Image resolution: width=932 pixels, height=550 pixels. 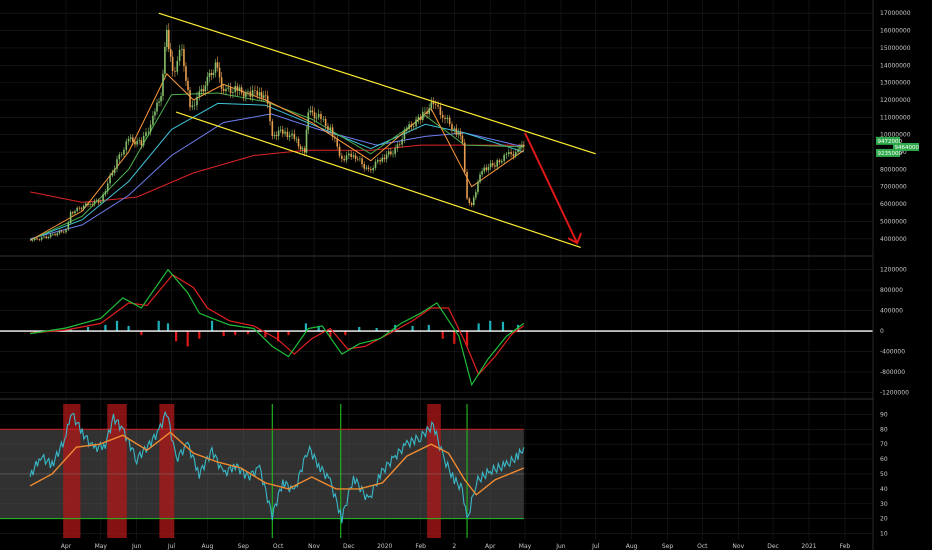 What do you see at coordinates (595, 546) in the screenshot?
I see `x-tick-label: Jul` at bounding box center [595, 546].